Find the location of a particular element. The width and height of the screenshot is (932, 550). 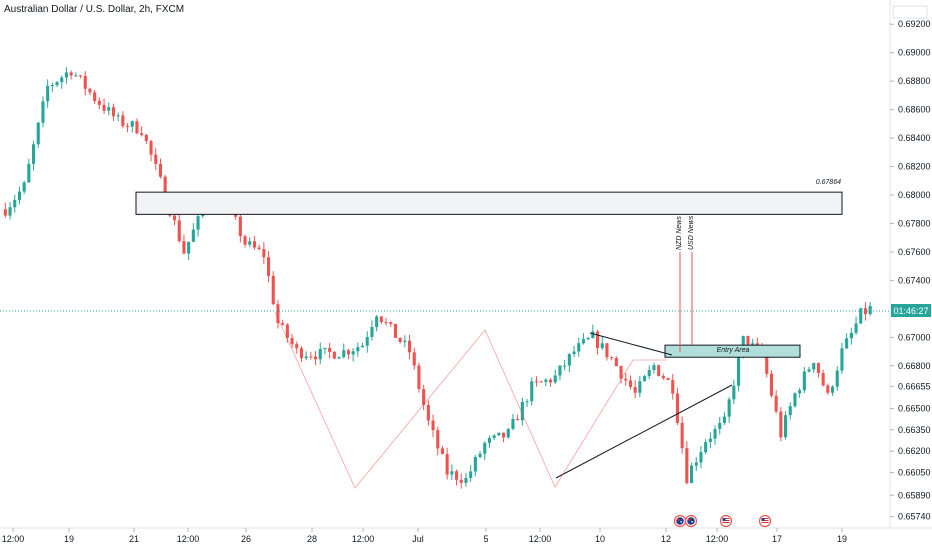

au-flag-icon is located at coordinates (680, 521).